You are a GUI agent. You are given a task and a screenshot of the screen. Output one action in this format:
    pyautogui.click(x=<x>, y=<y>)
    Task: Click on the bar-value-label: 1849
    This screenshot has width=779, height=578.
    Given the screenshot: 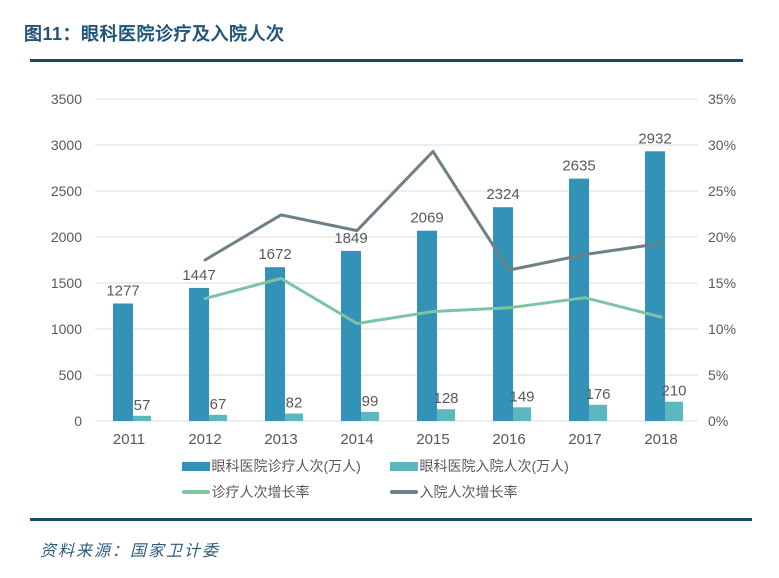 What is the action you would take?
    pyautogui.click(x=350, y=238)
    